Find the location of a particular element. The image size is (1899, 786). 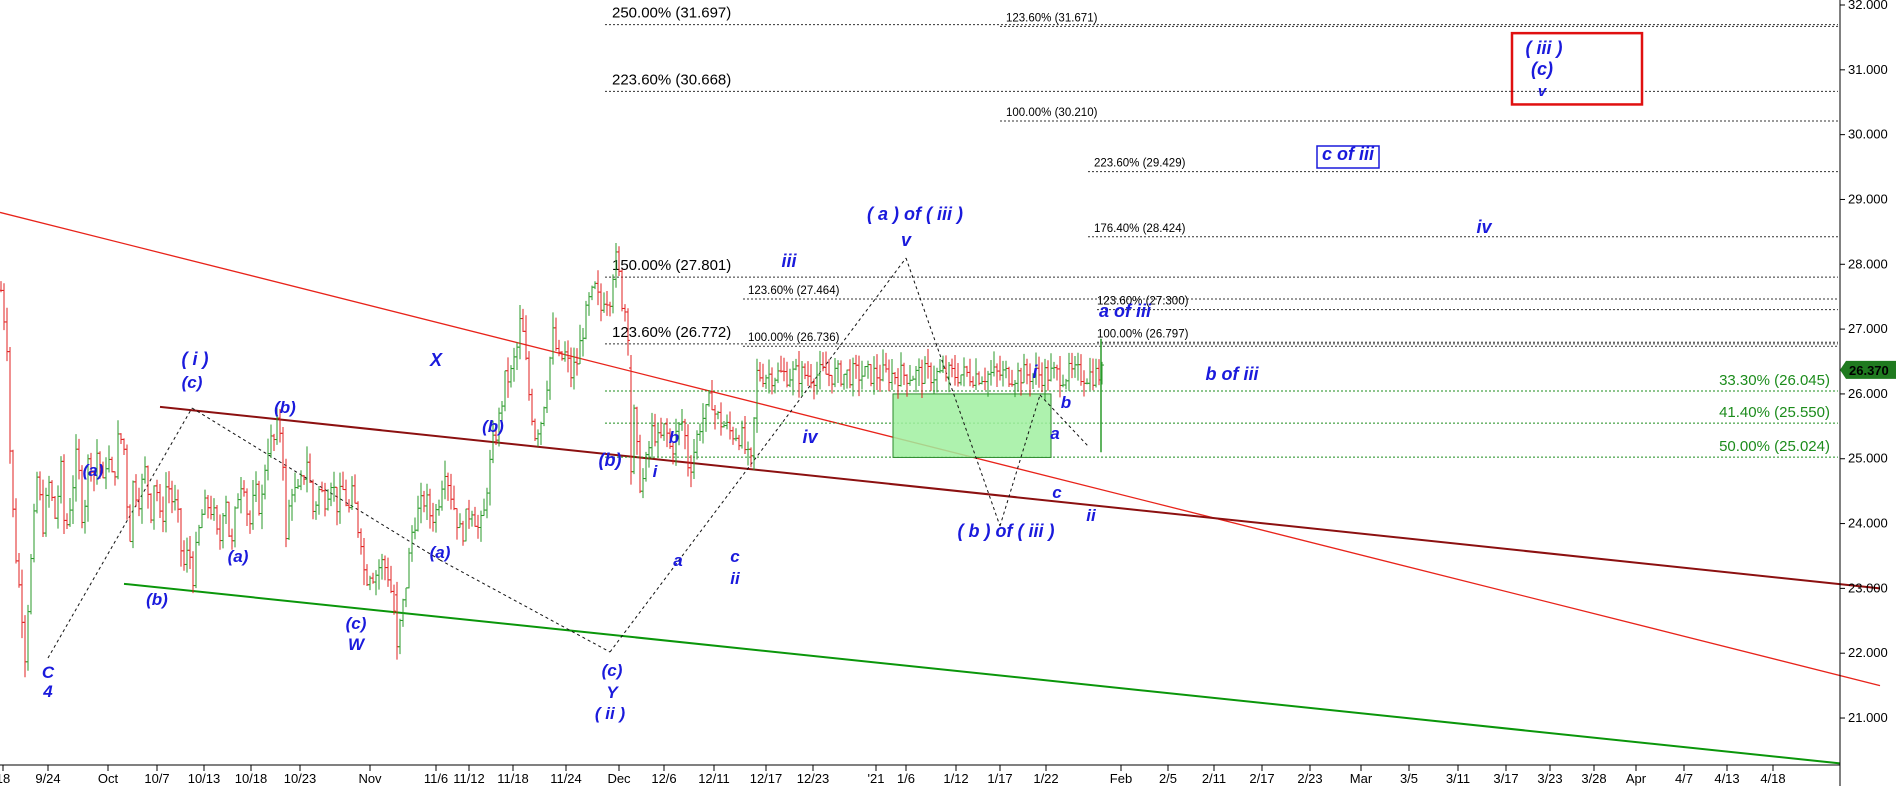

support-zone is located at coordinates (972, 425).